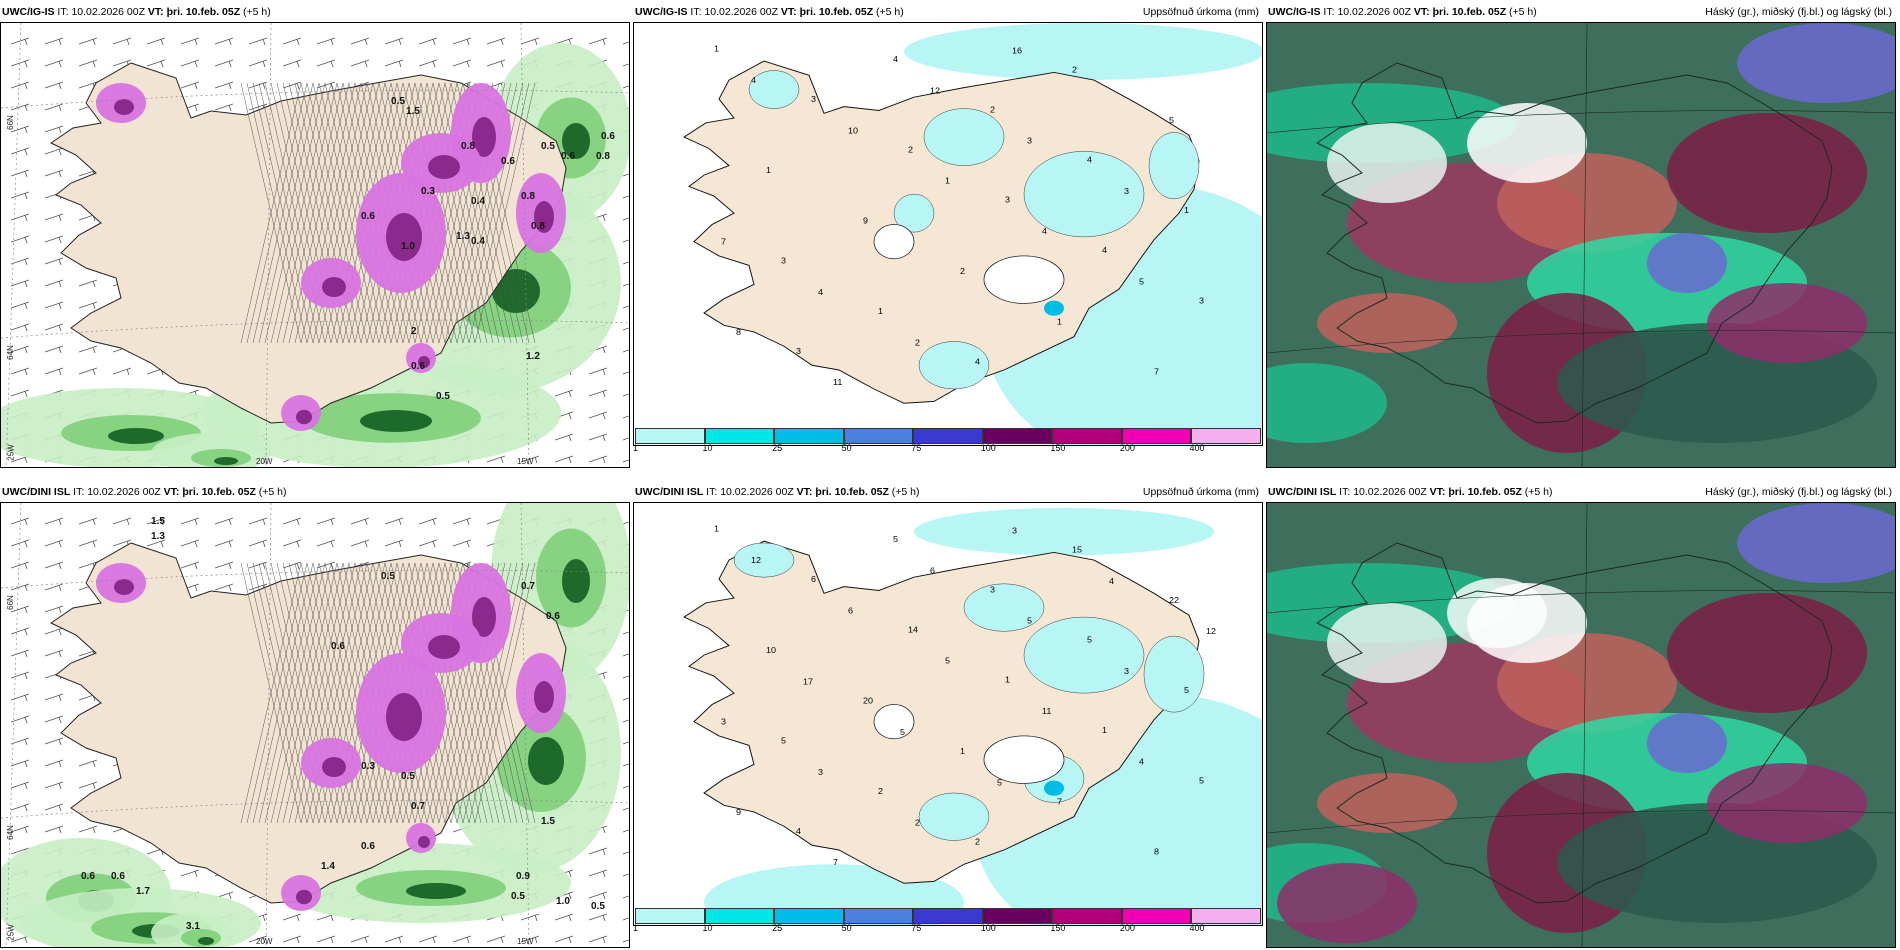 This screenshot has height=950, width=1900. I want to click on value-label: 1.5, so click(548, 821).